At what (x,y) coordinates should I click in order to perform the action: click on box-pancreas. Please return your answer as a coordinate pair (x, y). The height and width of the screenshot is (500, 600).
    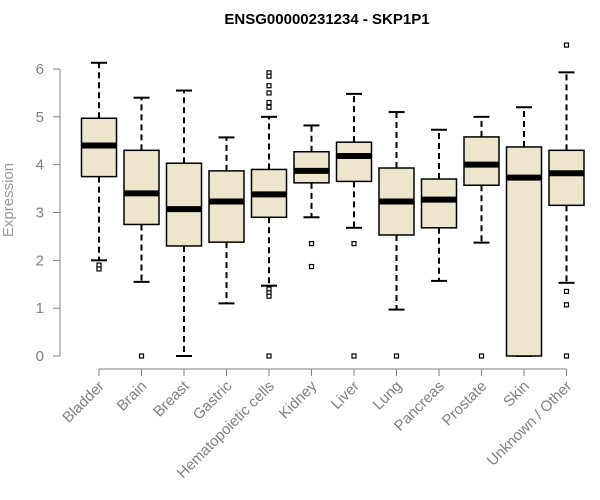
    Looking at the image, I should click on (439, 205).